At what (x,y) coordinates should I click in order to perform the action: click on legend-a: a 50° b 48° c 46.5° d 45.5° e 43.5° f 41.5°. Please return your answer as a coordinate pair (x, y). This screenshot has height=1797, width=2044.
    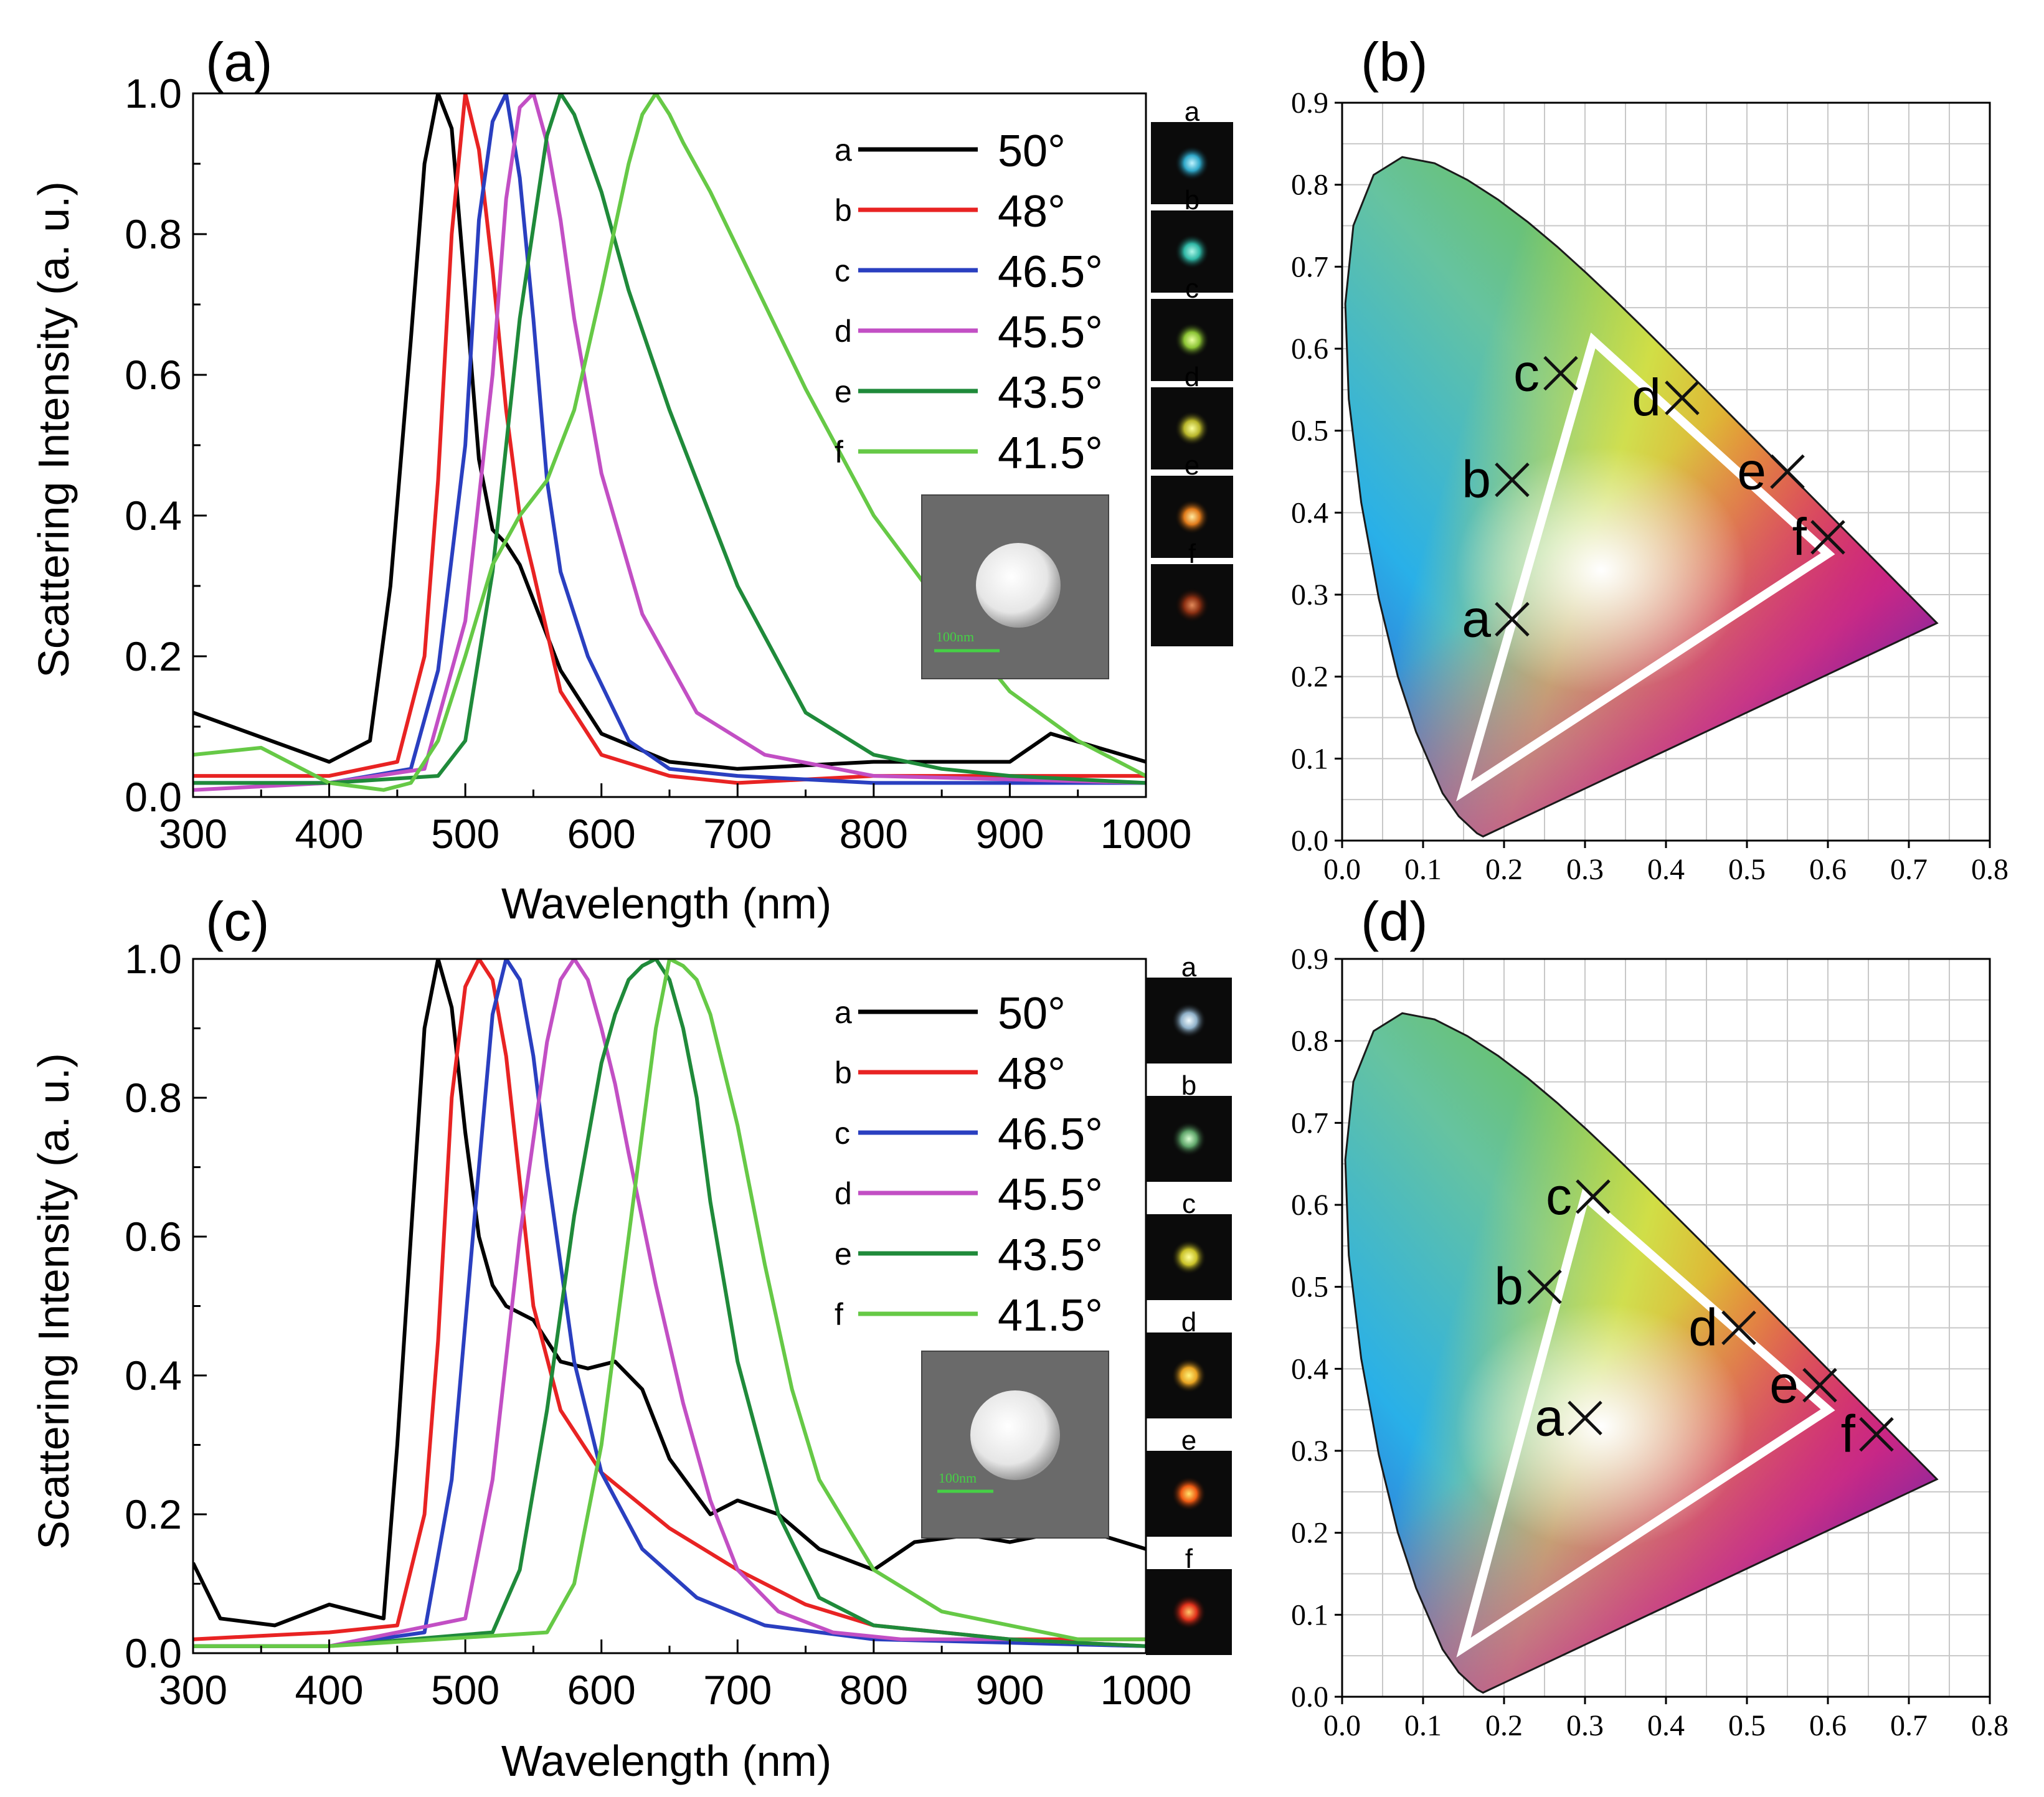
    Looking at the image, I should click on (969, 302).